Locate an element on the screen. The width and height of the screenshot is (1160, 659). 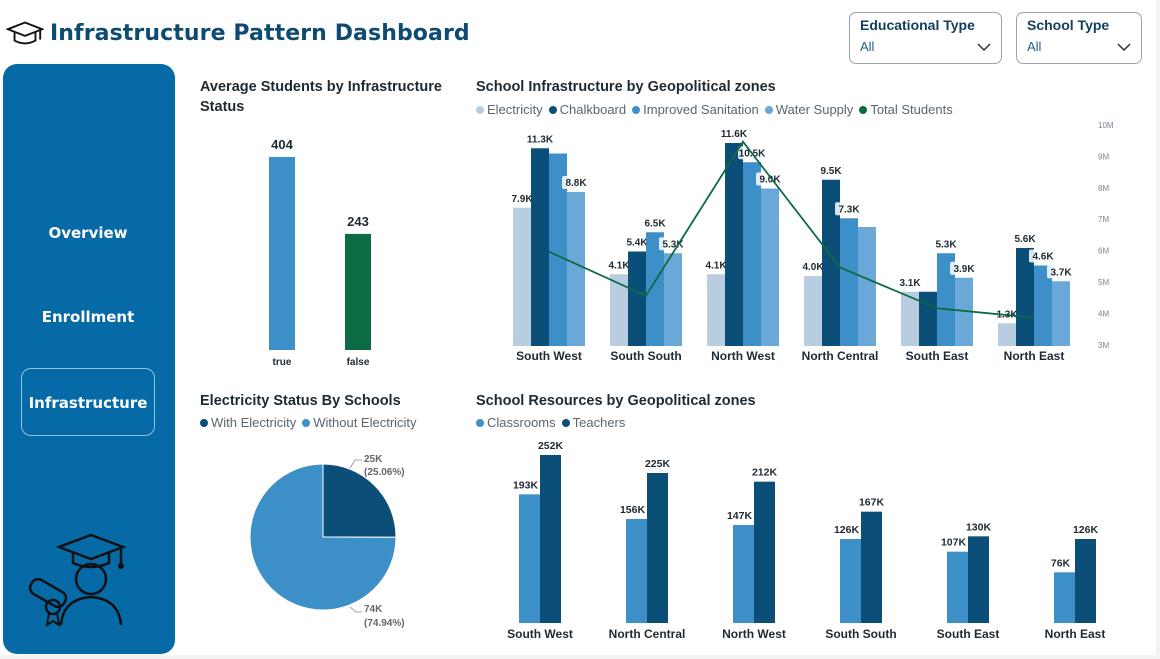
data-label: 126K is located at coordinates (847, 530).